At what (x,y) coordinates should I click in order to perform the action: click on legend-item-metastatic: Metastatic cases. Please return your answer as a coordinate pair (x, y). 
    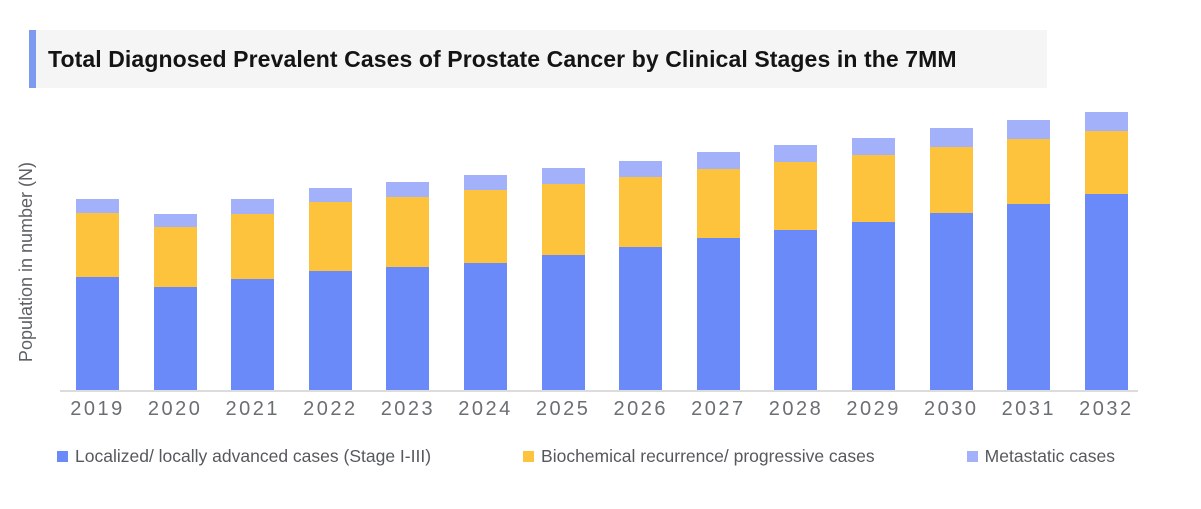
    Looking at the image, I should click on (1040, 456).